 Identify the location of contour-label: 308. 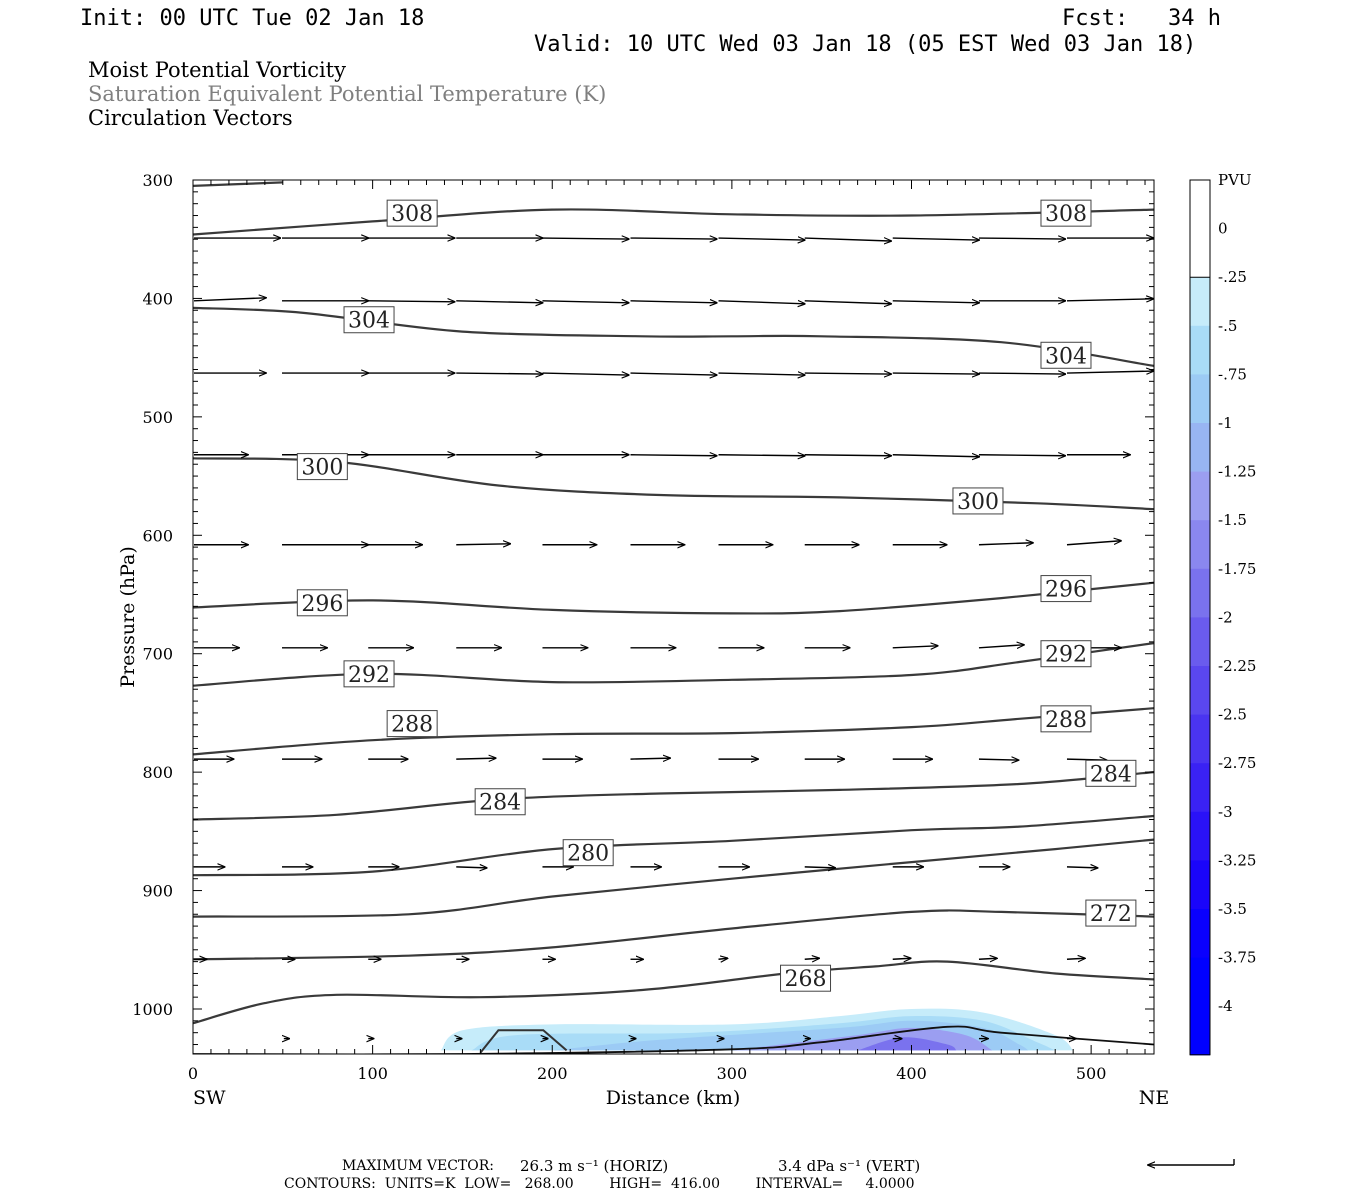
(1066, 214).